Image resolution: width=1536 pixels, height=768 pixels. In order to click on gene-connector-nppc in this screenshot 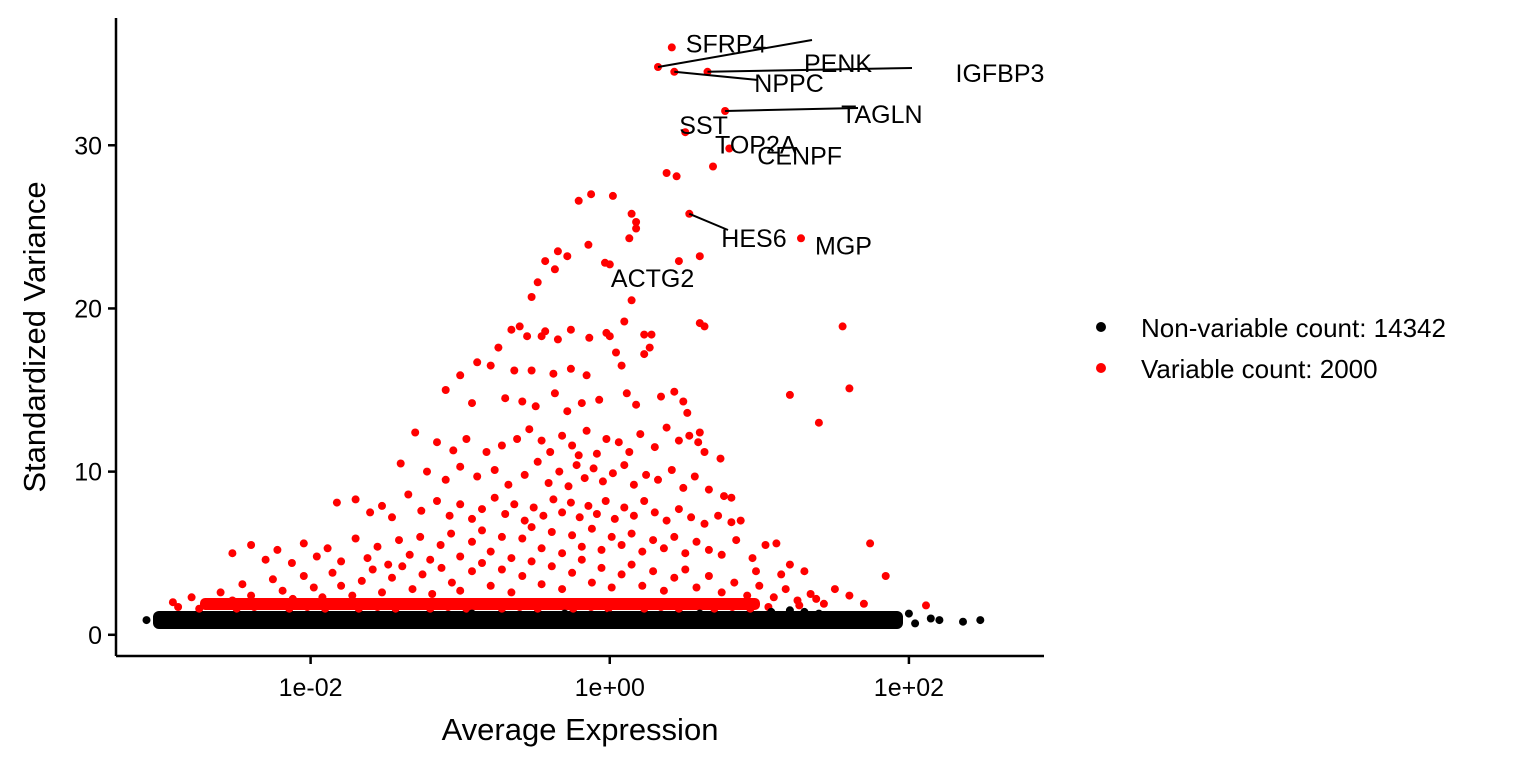, I will do `click(716, 75)`.